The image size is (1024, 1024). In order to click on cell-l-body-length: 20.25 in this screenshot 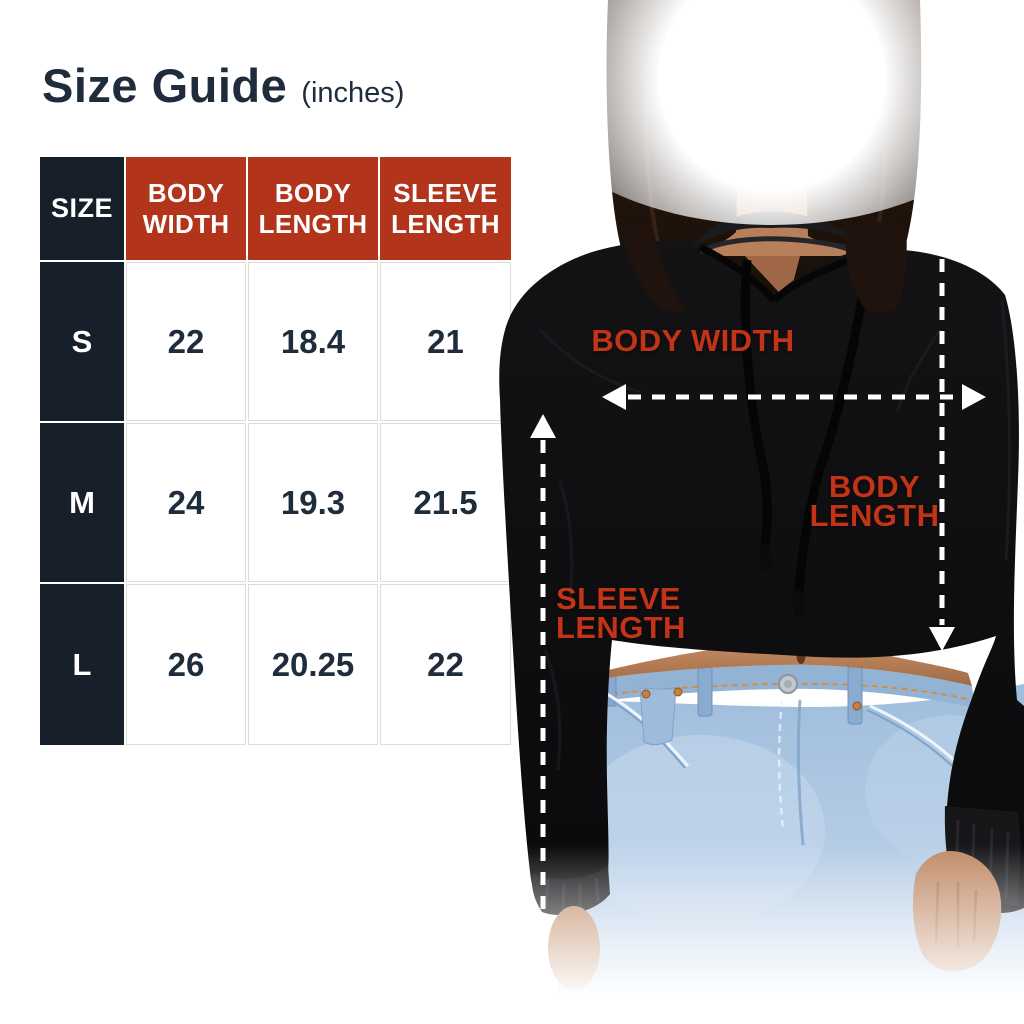, I will do `click(313, 664)`.